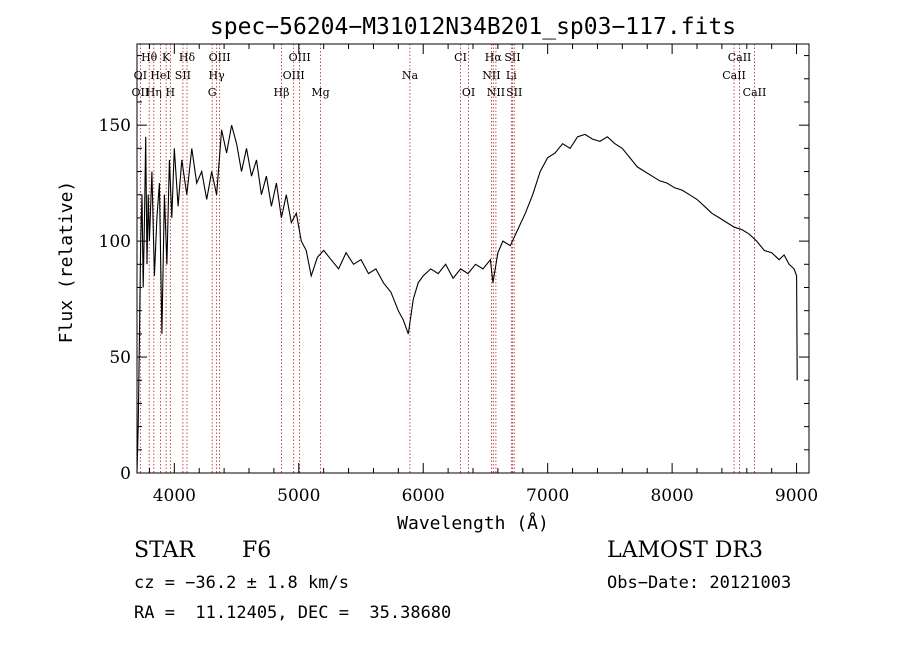 The image size is (900, 649). I want to click on y-tick-label: 0, so click(125, 474).